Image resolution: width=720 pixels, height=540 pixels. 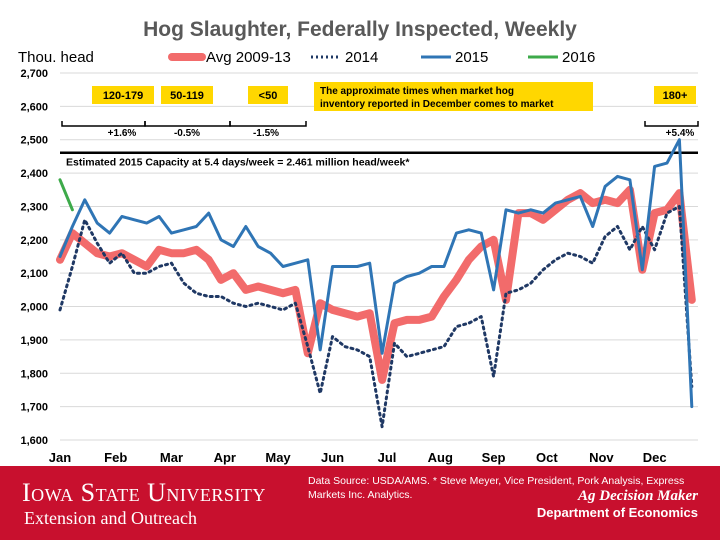 I want to click on department-name: Department of Economics, so click(x=617, y=512).